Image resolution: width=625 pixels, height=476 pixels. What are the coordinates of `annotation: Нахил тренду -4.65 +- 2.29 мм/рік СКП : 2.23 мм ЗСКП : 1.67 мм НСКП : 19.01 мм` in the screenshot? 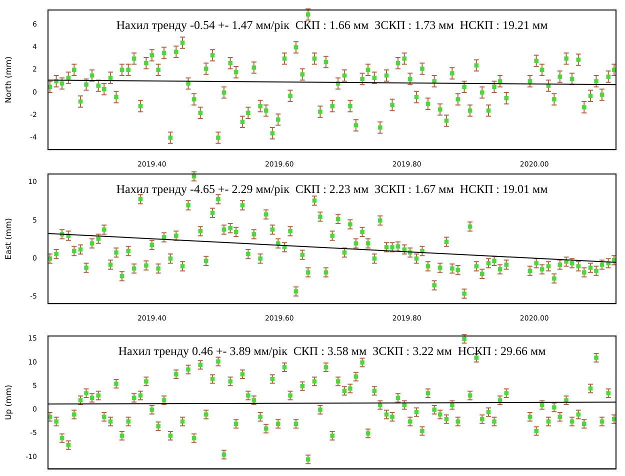 It's located at (332, 189).